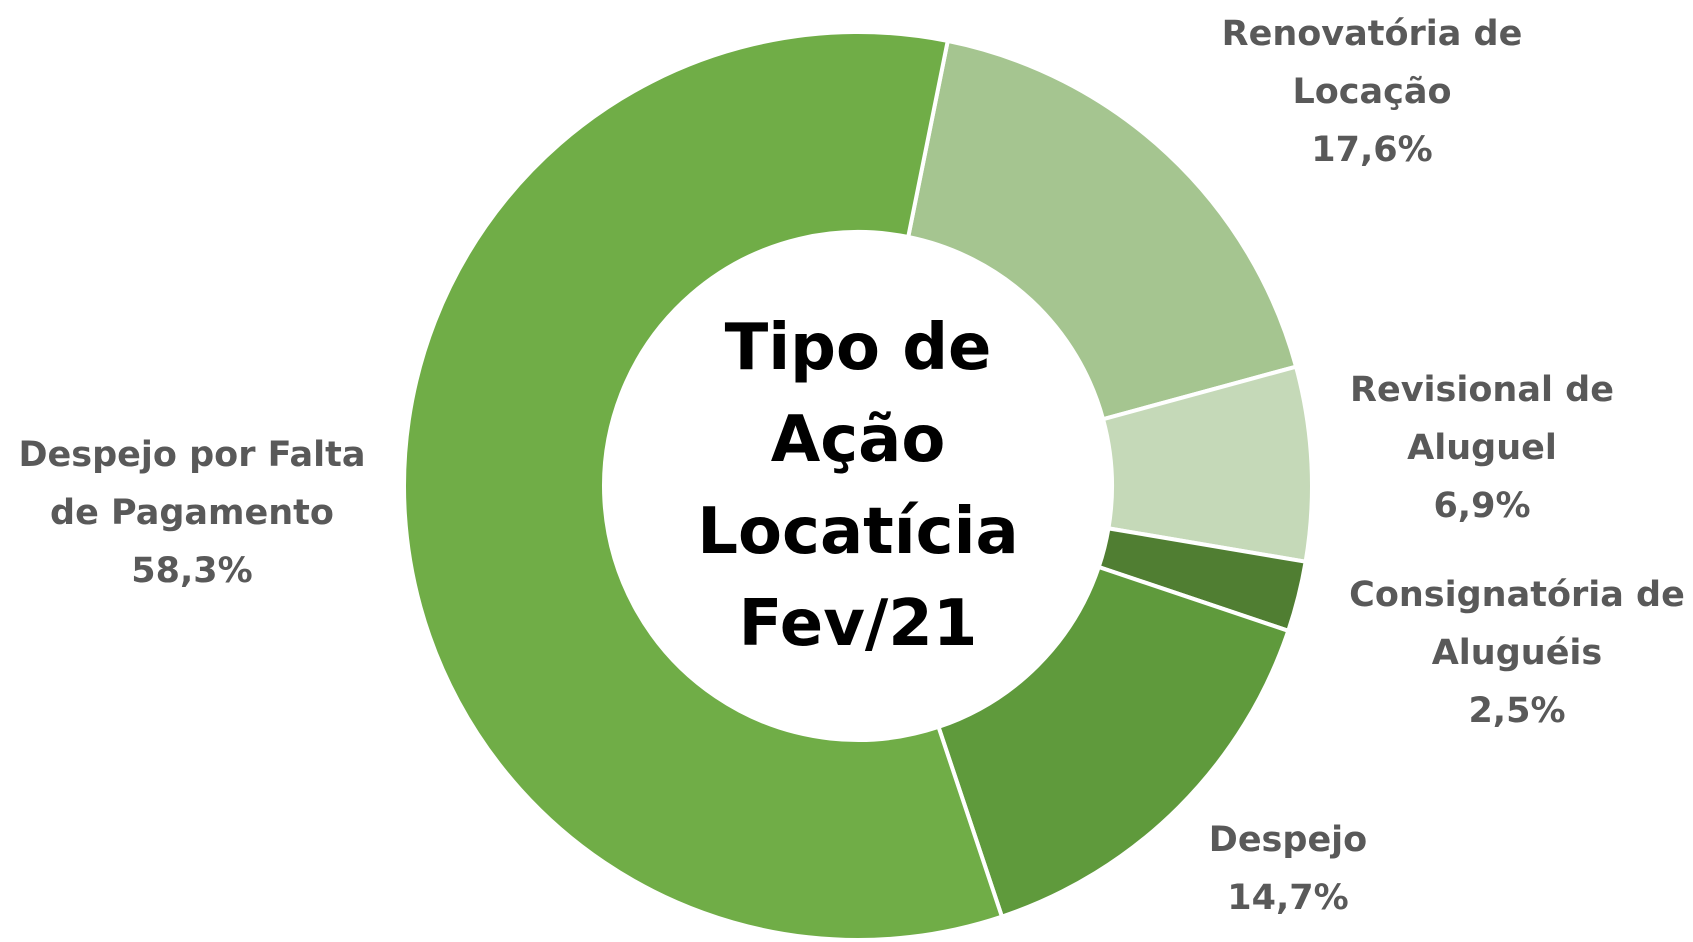  Describe the element at coordinates (192, 484) in the screenshot. I see `category-label: Despejo por Falta de Pagamento` at that location.